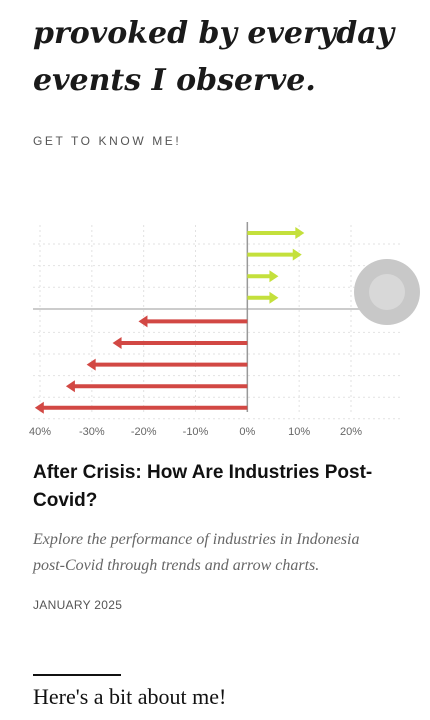  Describe the element at coordinates (247, 432) in the screenshot. I see `x-tick-label: 0%` at that location.